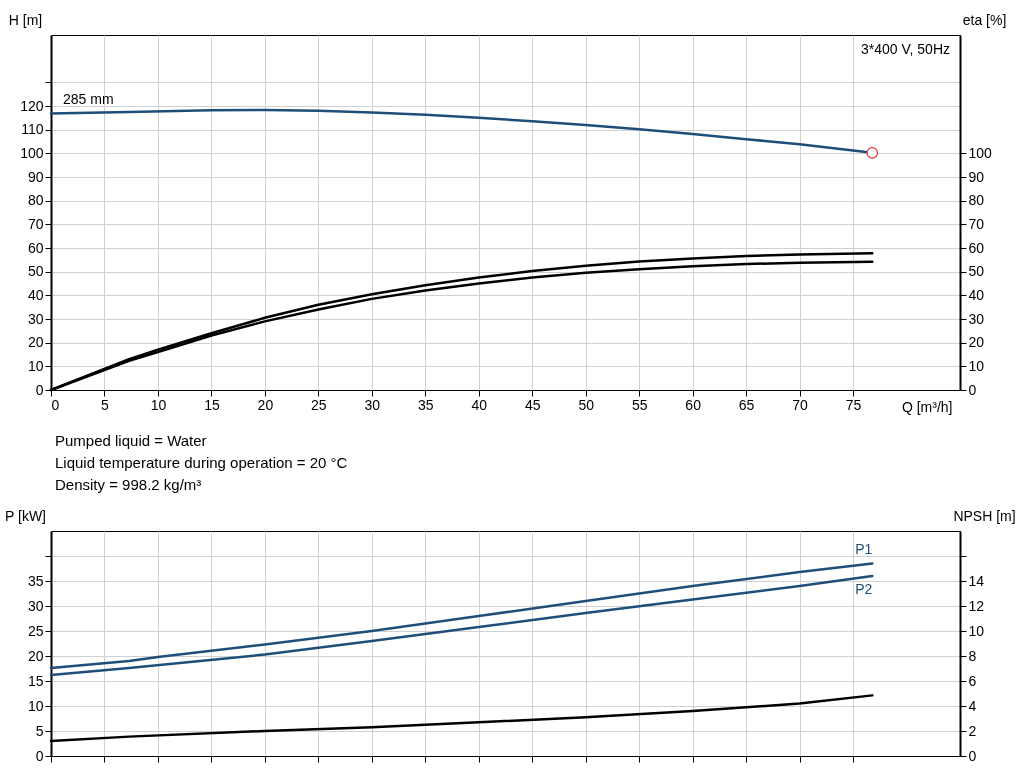  I want to click on y2-tick-label: 50, so click(976, 271).